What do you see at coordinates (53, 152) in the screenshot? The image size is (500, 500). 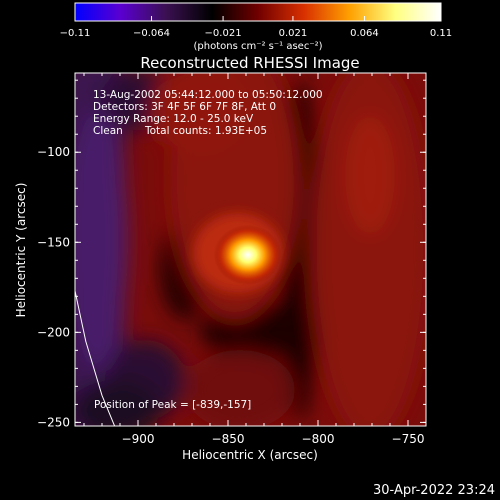 I see `y-tick-label: −100` at bounding box center [53, 152].